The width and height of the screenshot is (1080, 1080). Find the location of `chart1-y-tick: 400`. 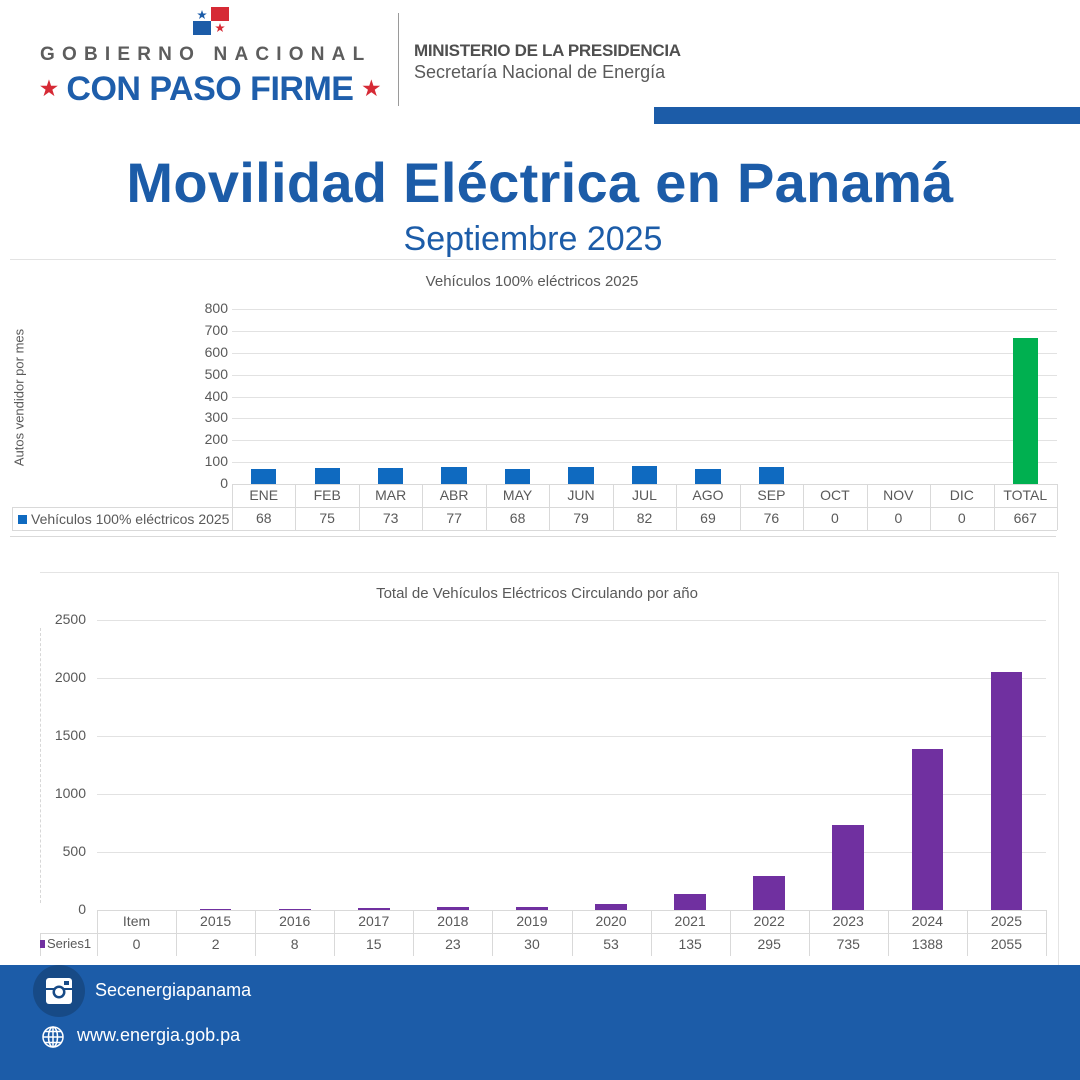

chart1-y-tick: 400 is located at coordinates (216, 395).